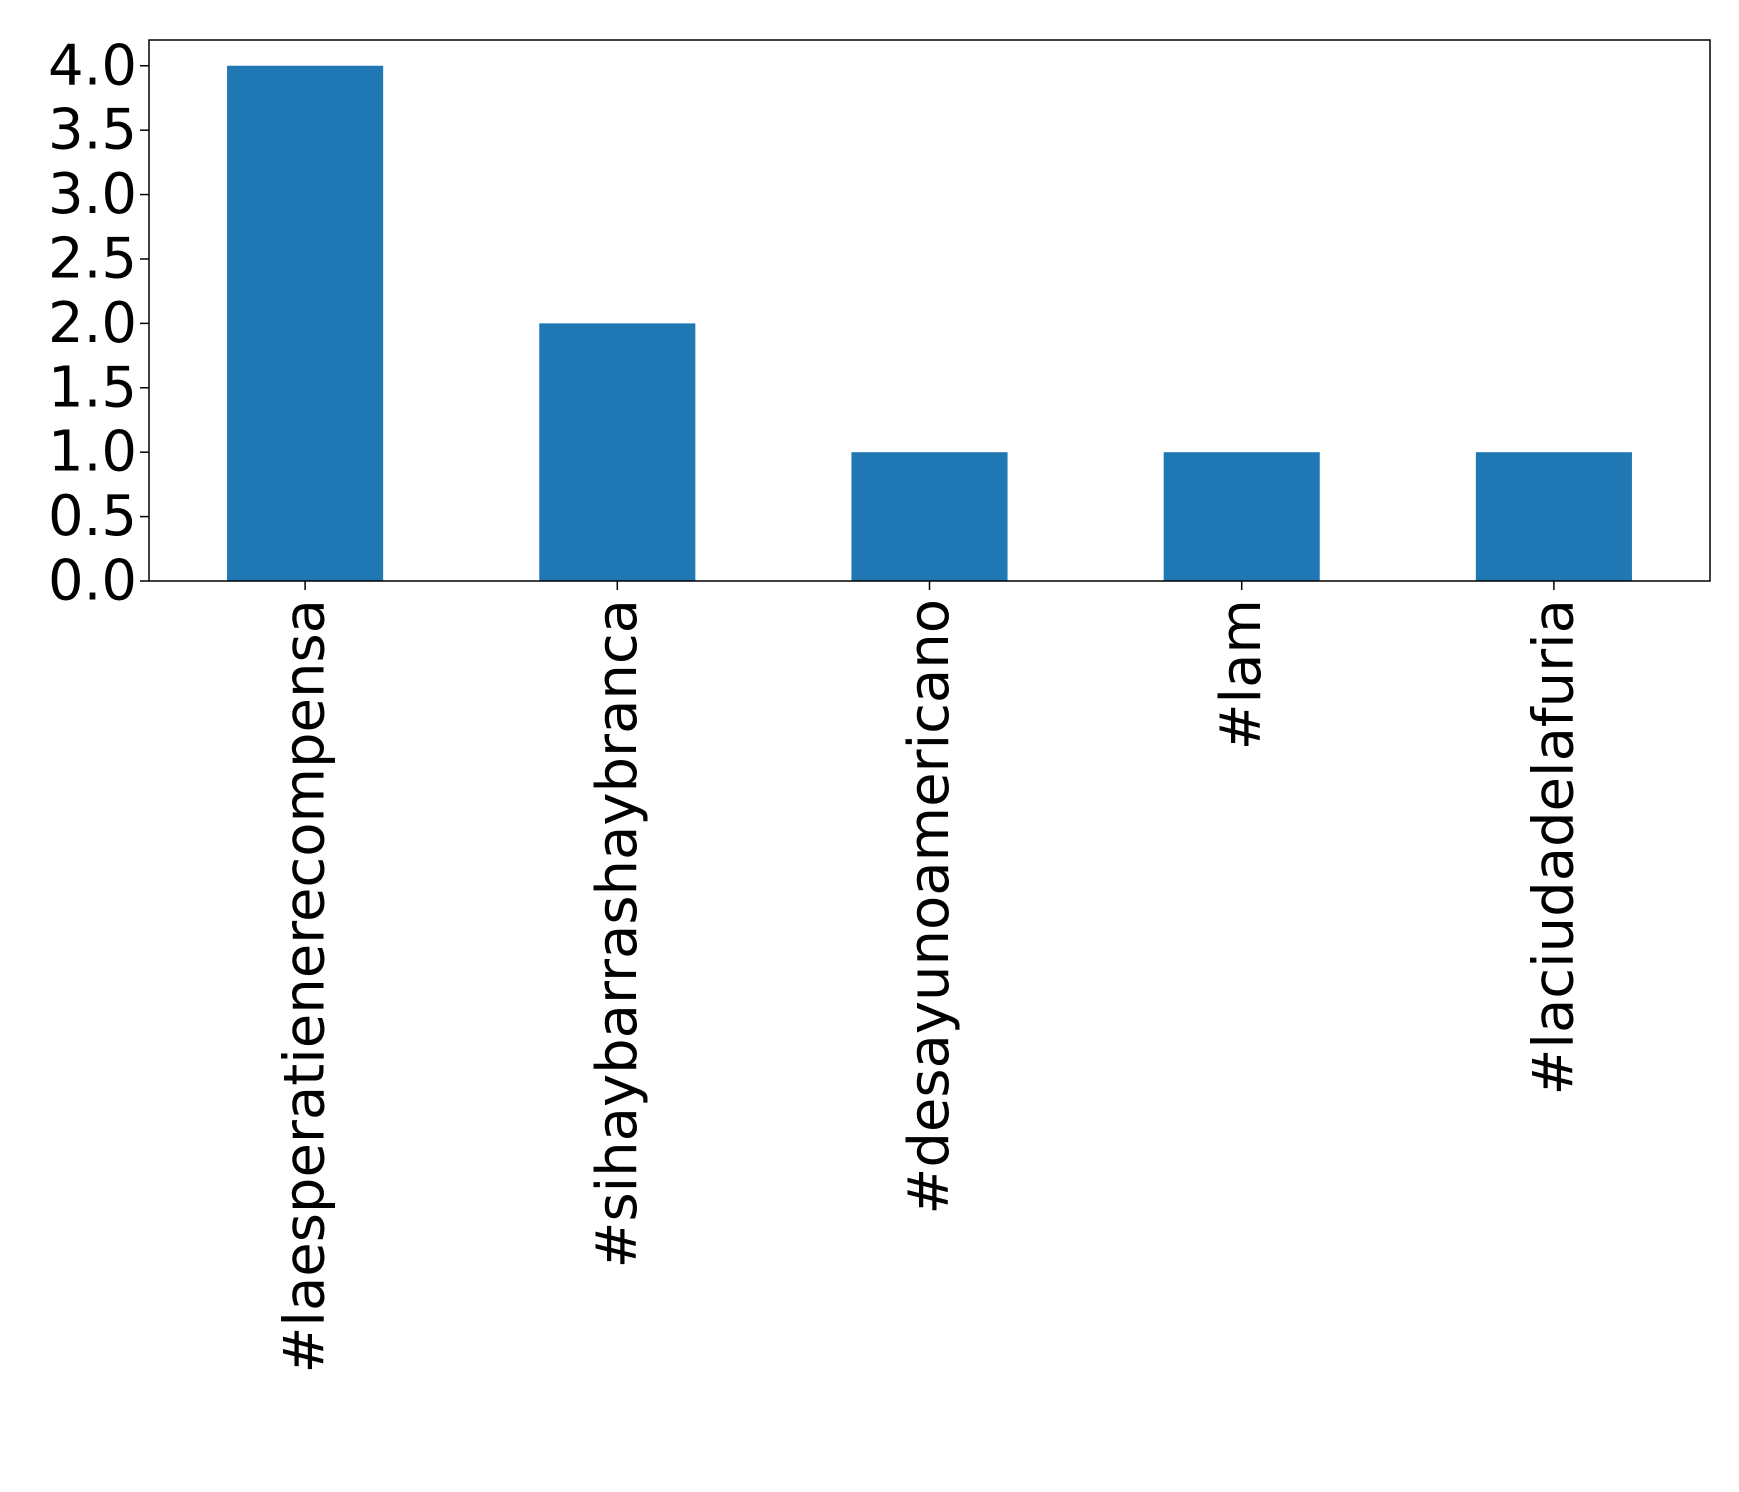 Image resolution: width=1739 pixels, height=1492 pixels. Describe the element at coordinates (1241, 674) in the screenshot. I see `x-tick-label-3: #lam` at that location.